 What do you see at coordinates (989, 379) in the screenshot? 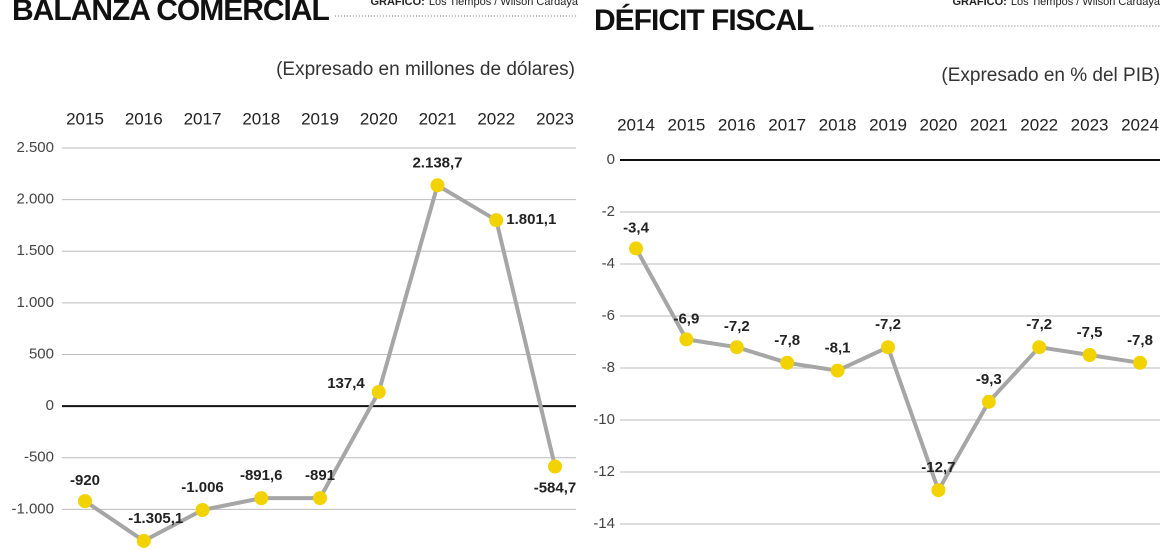
I see `value-label: -9,3` at bounding box center [989, 379].